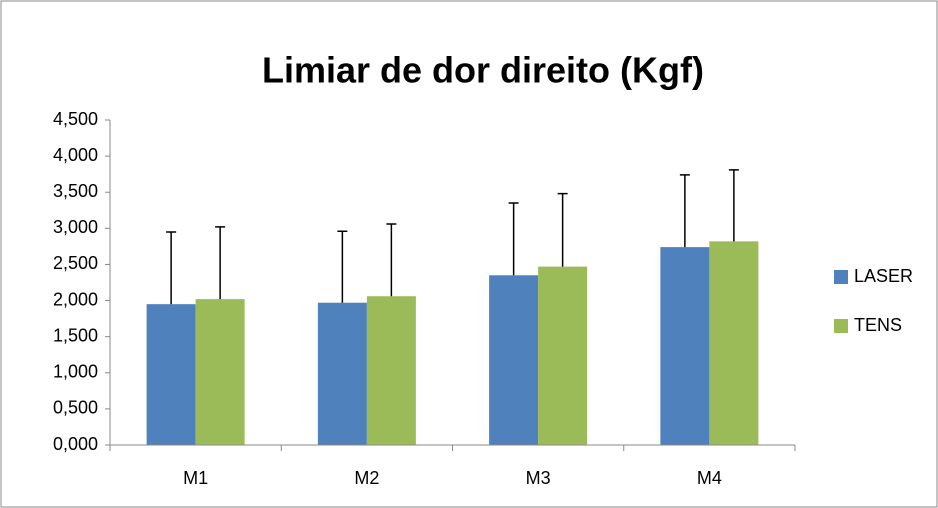 This screenshot has height=508, width=938. Describe the element at coordinates (75, 372) in the screenshot. I see `y-tick-label: 1,000` at that location.